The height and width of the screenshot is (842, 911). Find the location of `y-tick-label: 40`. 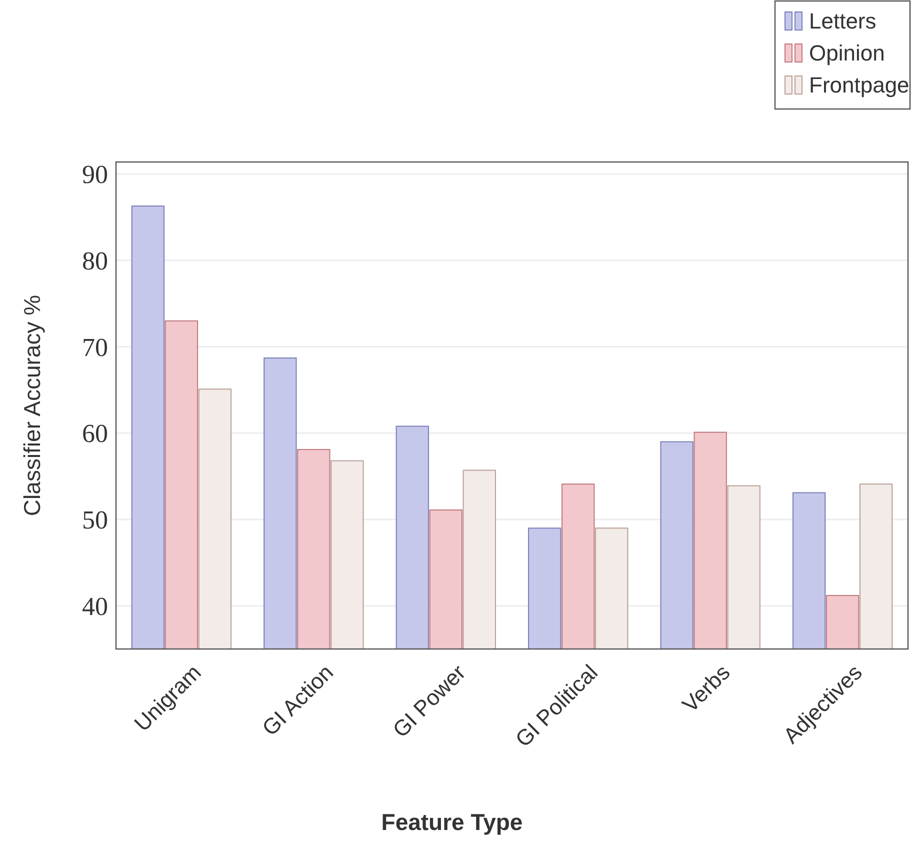

y-tick-label: 40 is located at coordinates (95, 606).